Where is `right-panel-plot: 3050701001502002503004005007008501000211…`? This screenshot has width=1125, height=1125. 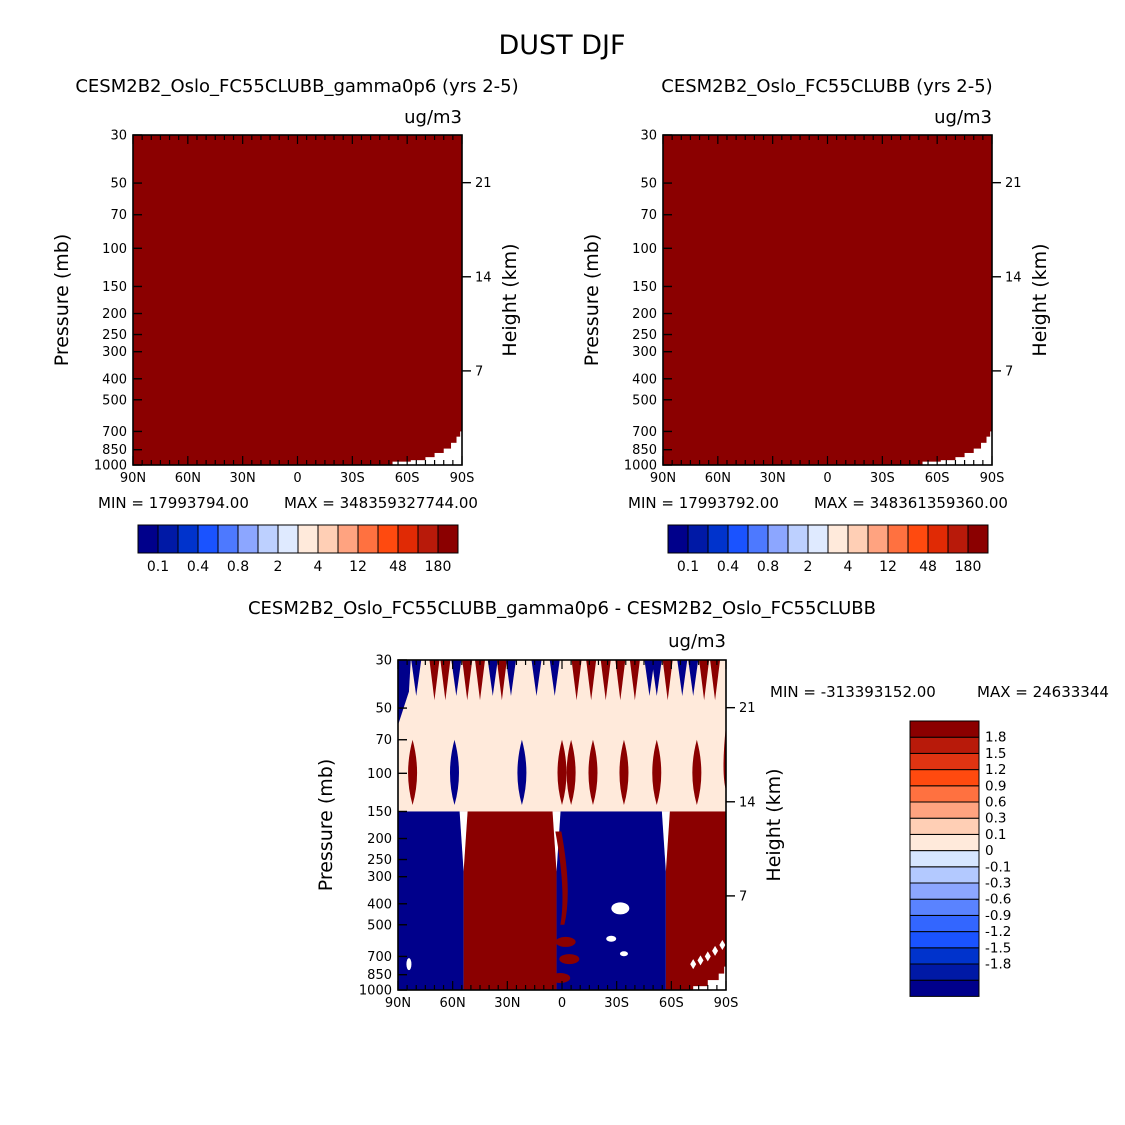 right-panel-plot: 3050701001502002503004005007008501000211… is located at coordinates (816, 308).